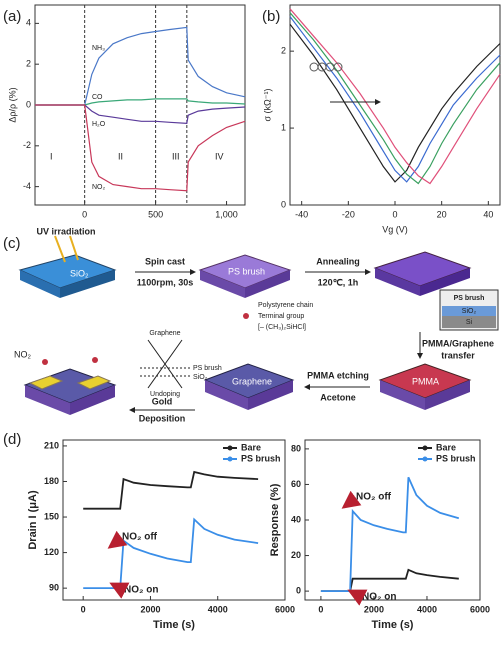 The image size is (504, 647). What do you see at coordinates (94, 382) in the screenshot?
I see `gold-electrode` at bounding box center [94, 382].